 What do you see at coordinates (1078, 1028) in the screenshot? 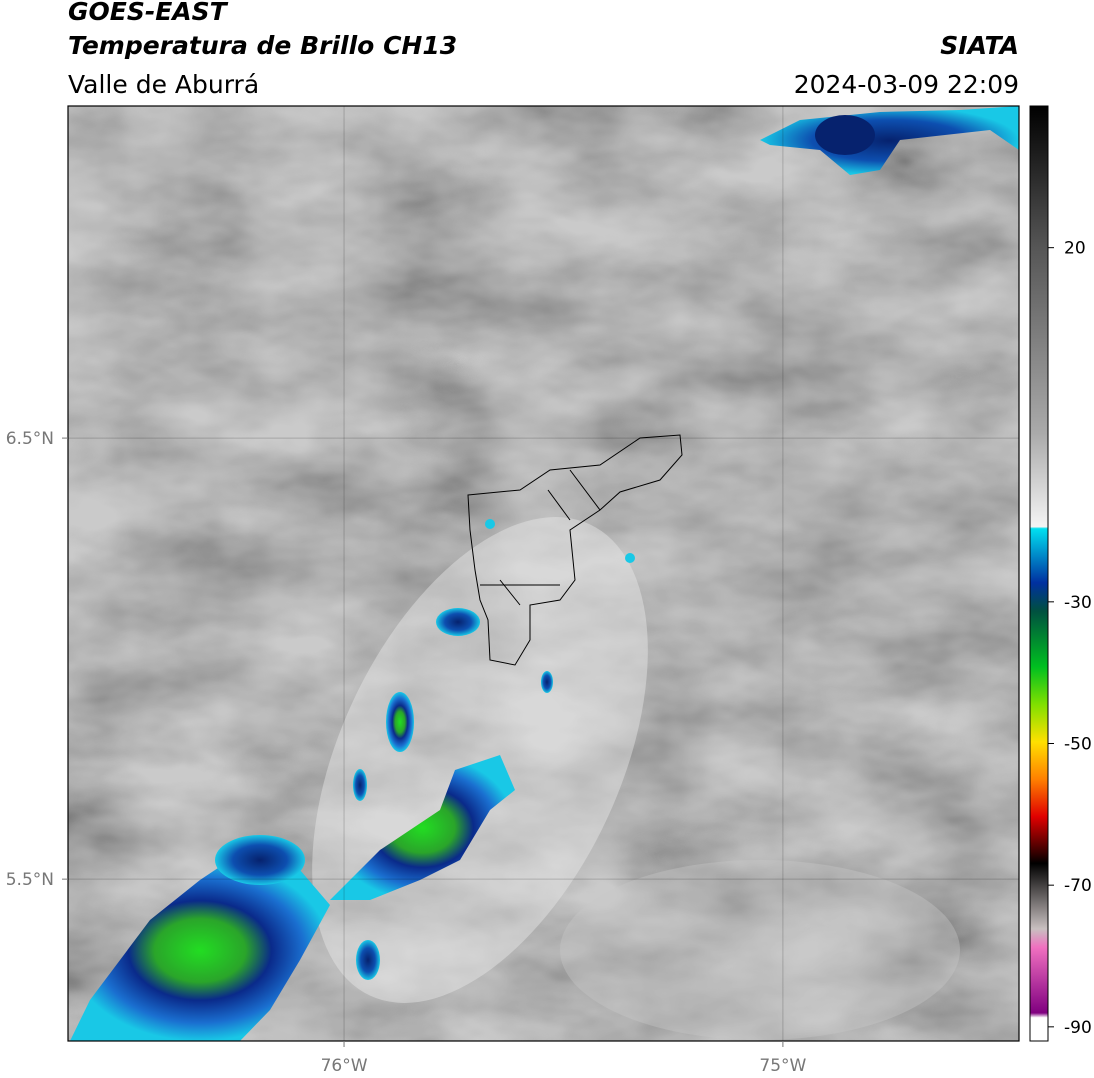
I see `colorbar-tick-label: -90` at bounding box center [1078, 1028].